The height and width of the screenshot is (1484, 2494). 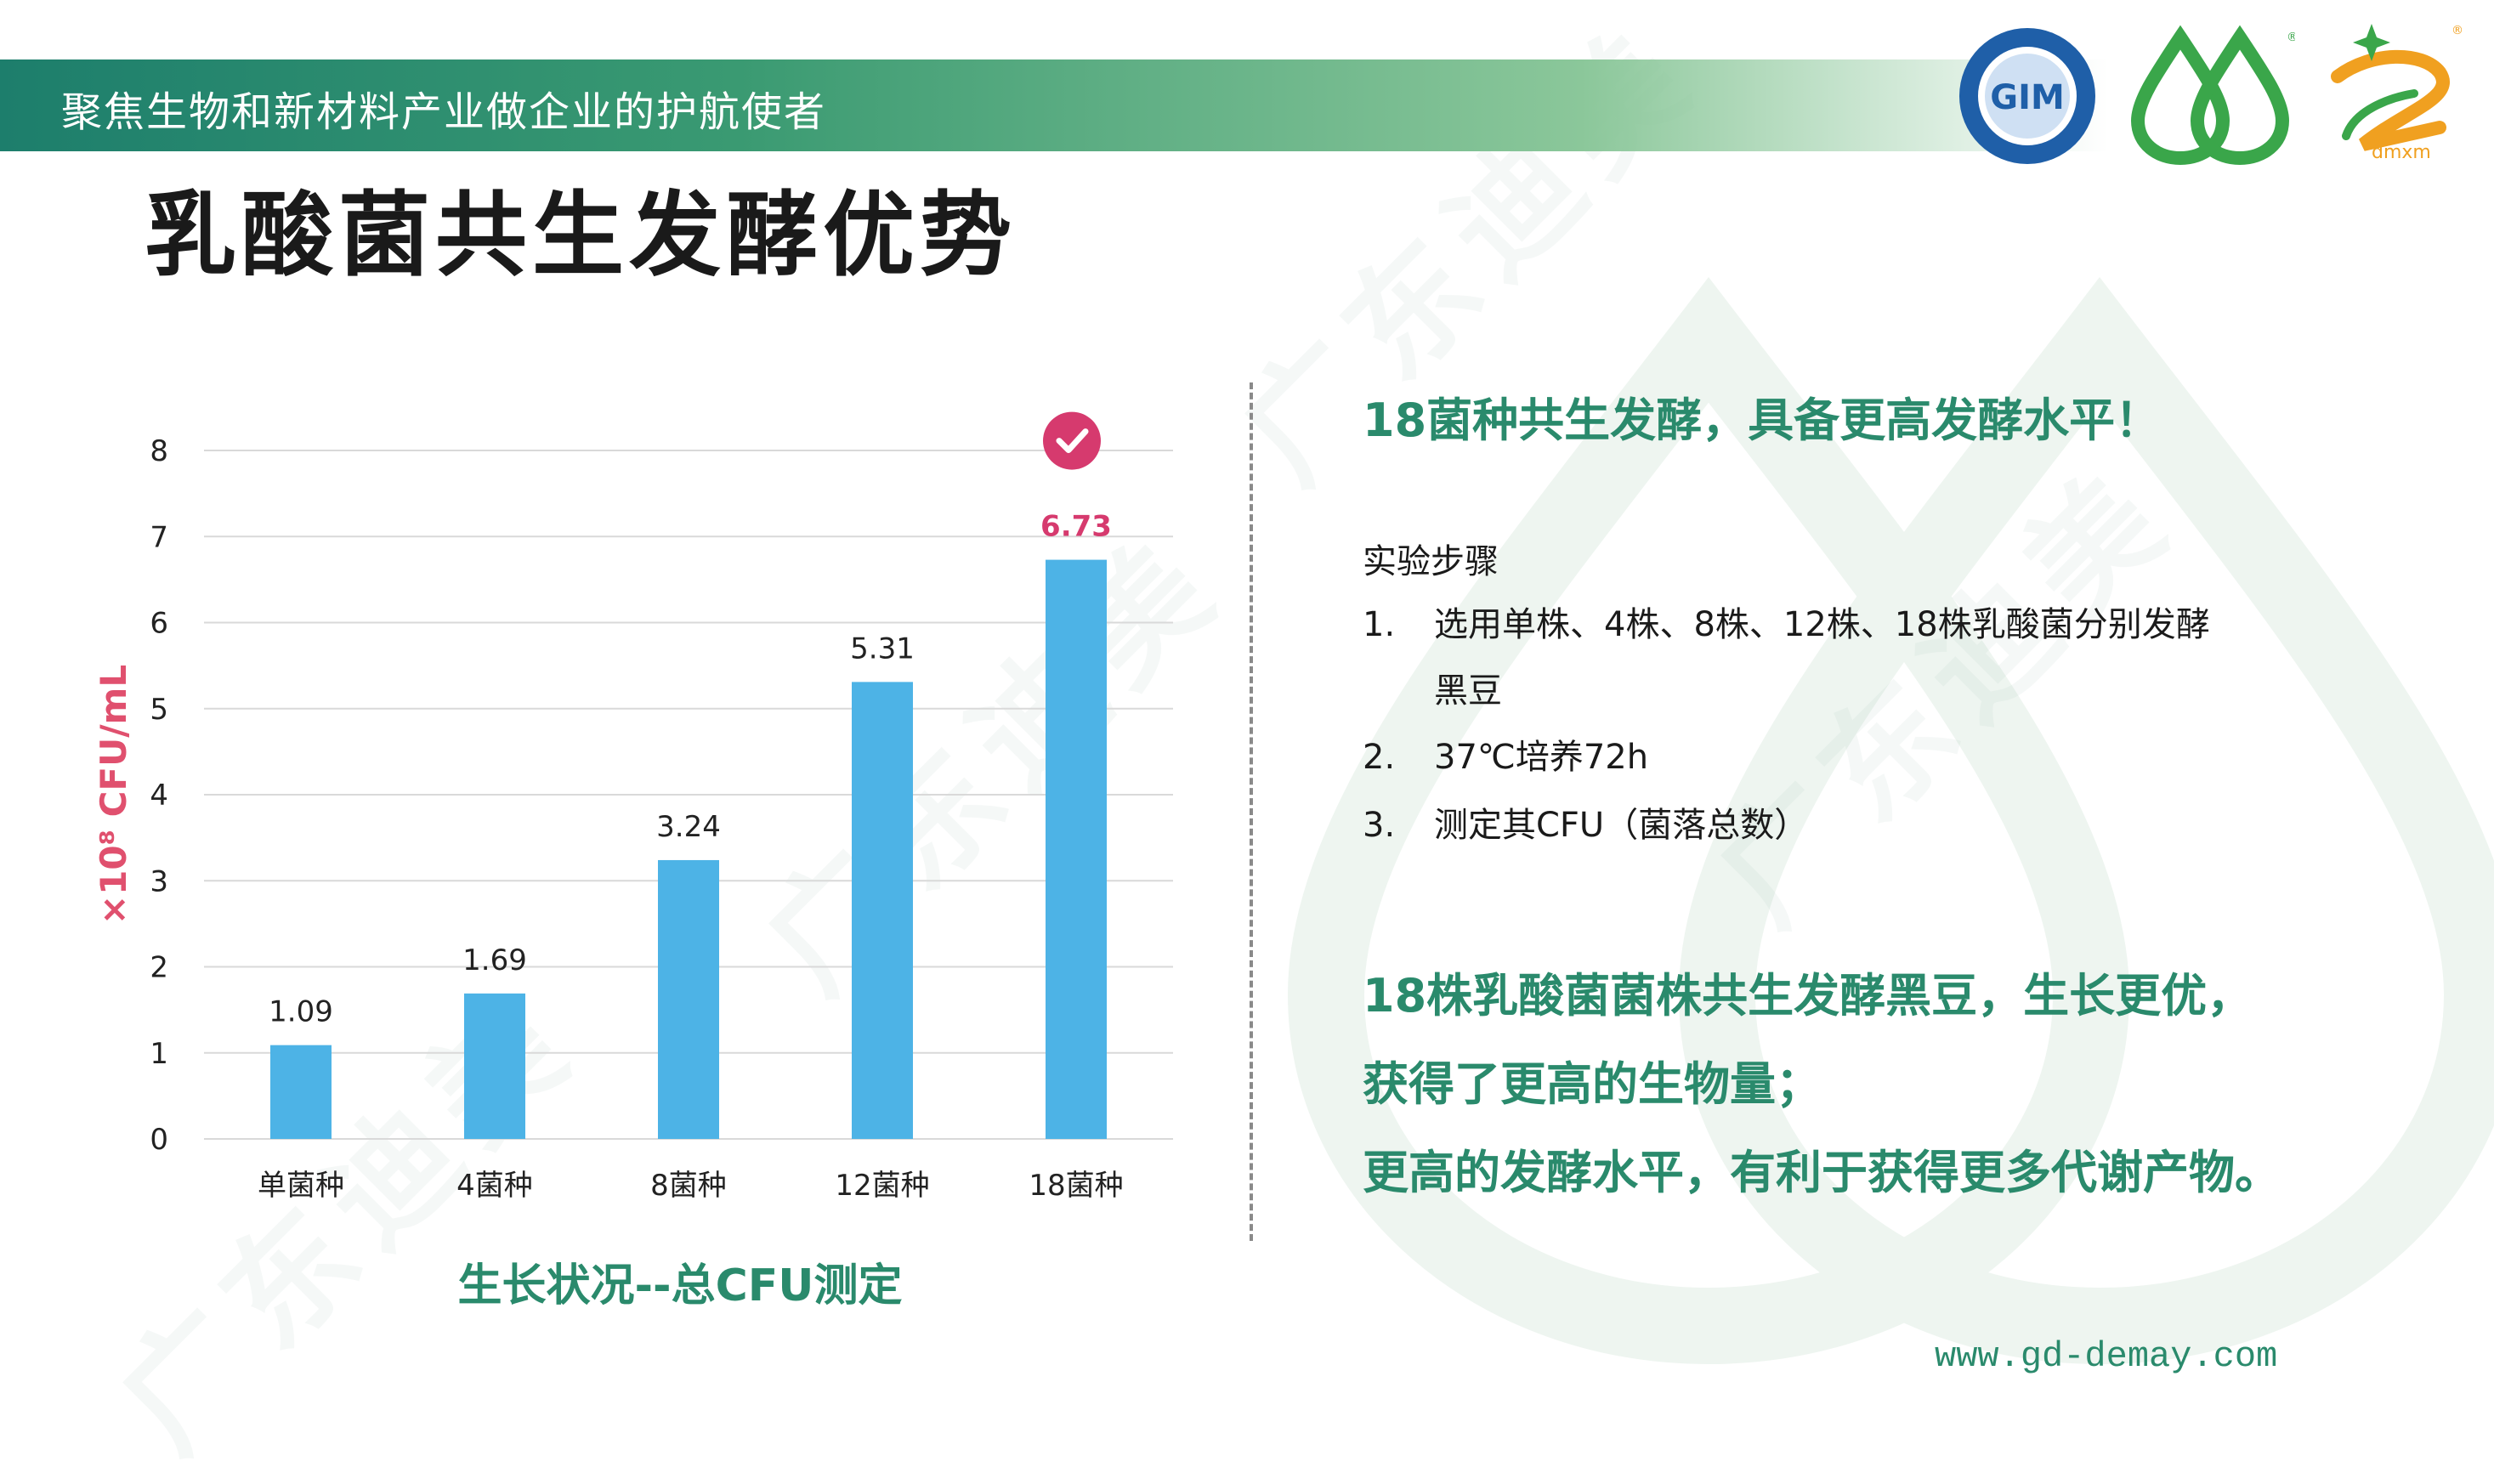 What do you see at coordinates (882, 1186) in the screenshot?
I see `x-tick-label: 12菌种` at bounding box center [882, 1186].